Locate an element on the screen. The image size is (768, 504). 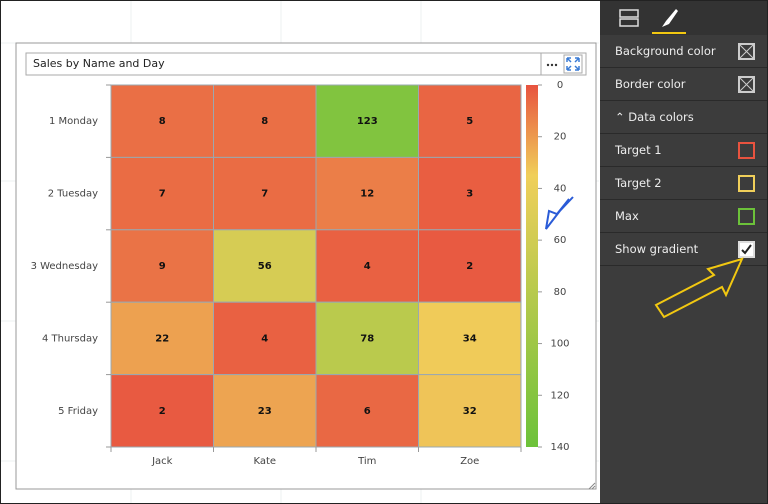
cell-label: 22 is located at coordinates (162, 338).